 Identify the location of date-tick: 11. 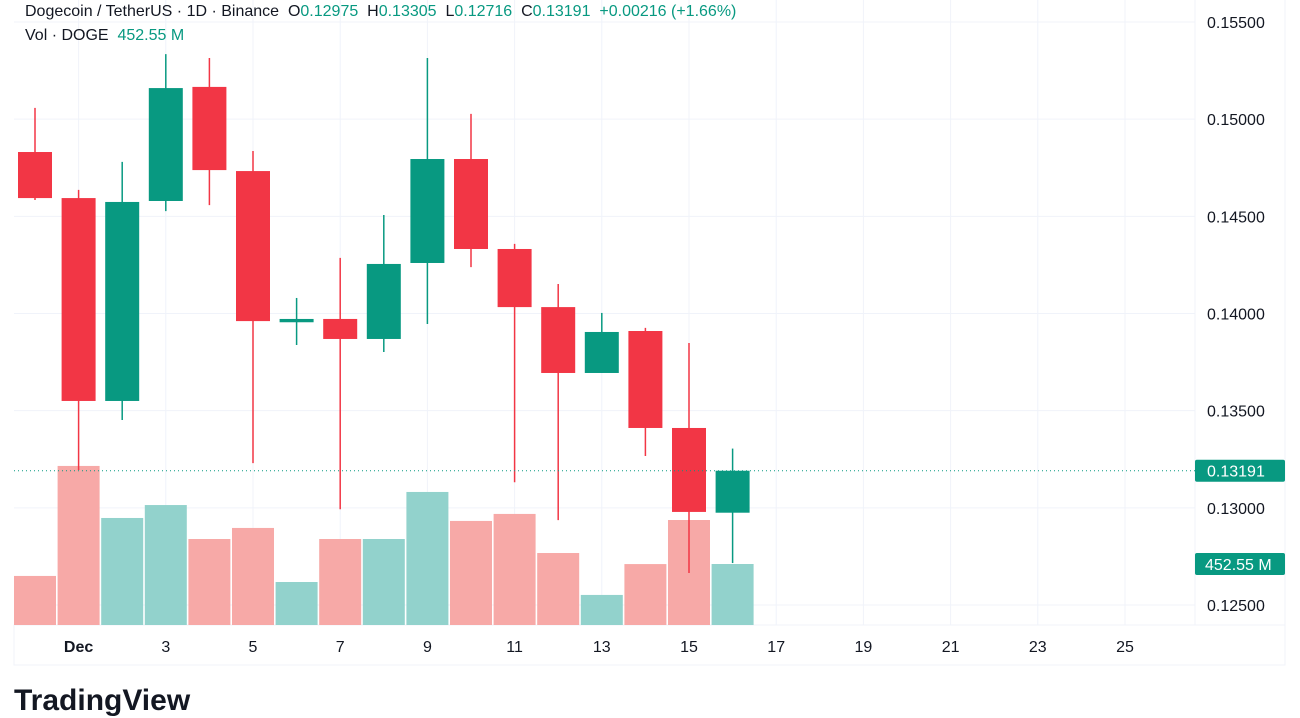
(514, 647).